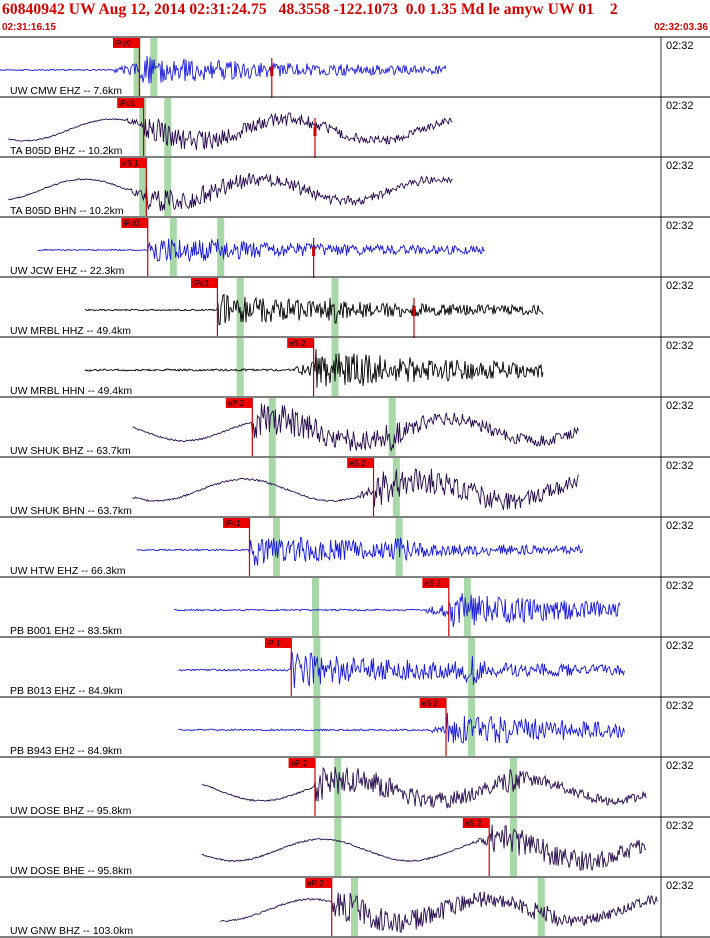 The width and height of the screenshot is (710, 938). What do you see at coordinates (355, 247) in the screenshot?
I see `trace-panel: iPd0 02:32 UW JCW EHZ -- 22.3km` at bounding box center [355, 247].